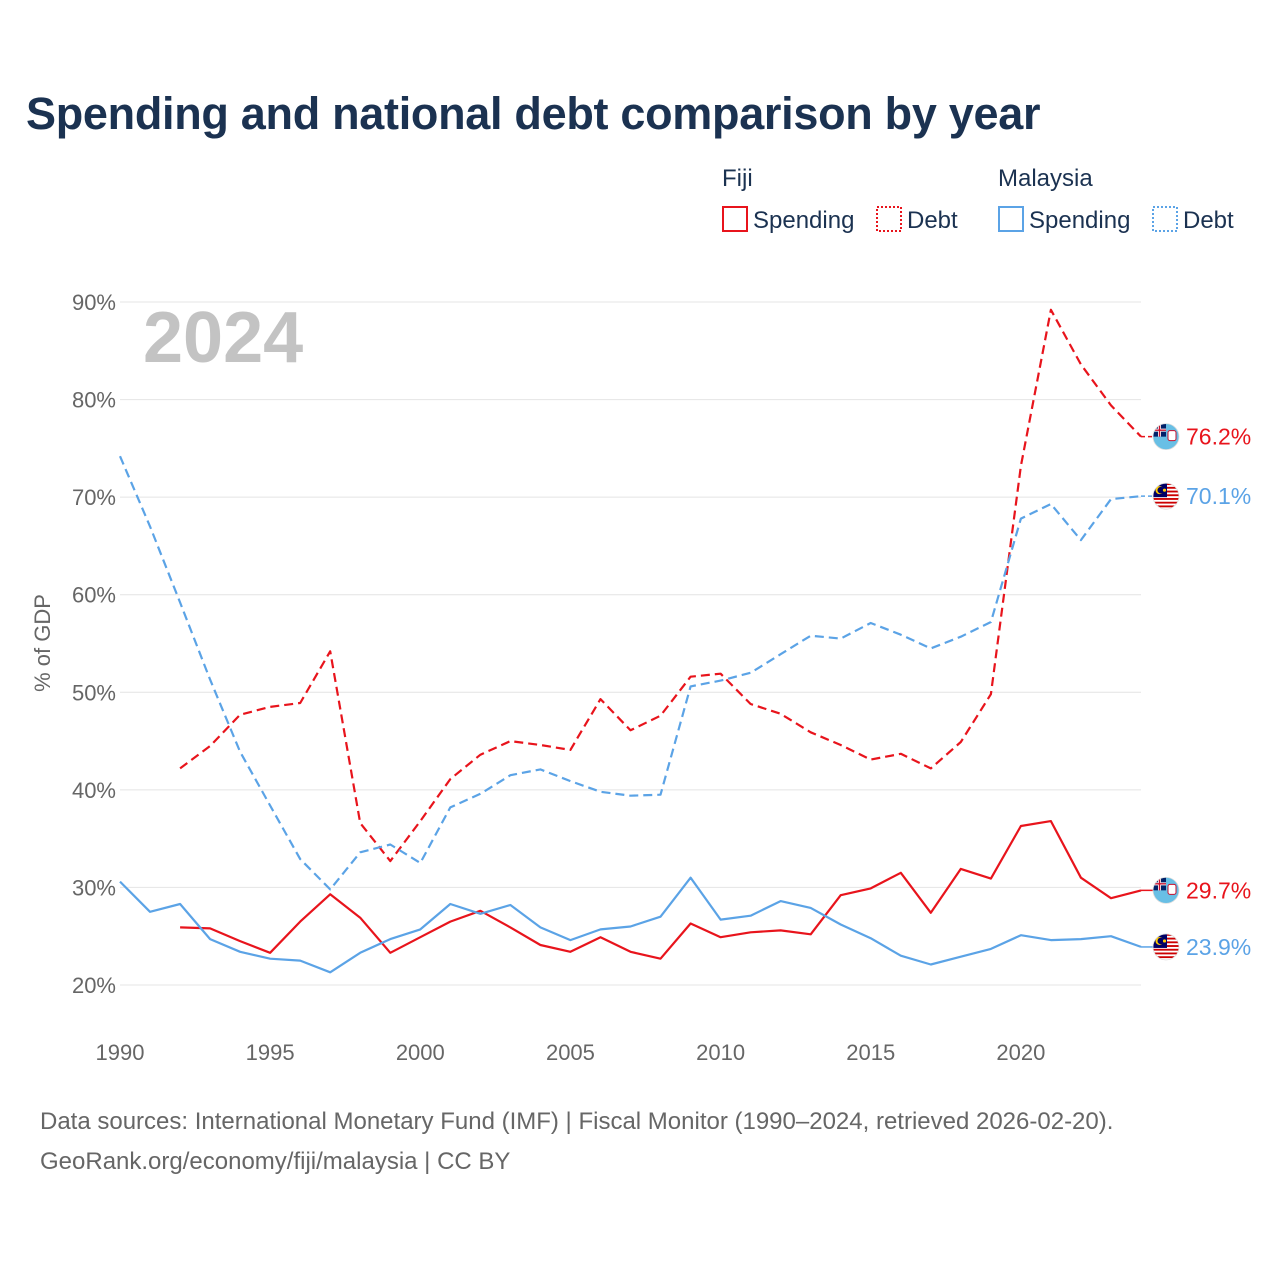 This screenshot has height=1280, width=1280. I want to click on x-tick-label: 2005, so click(570, 1052).